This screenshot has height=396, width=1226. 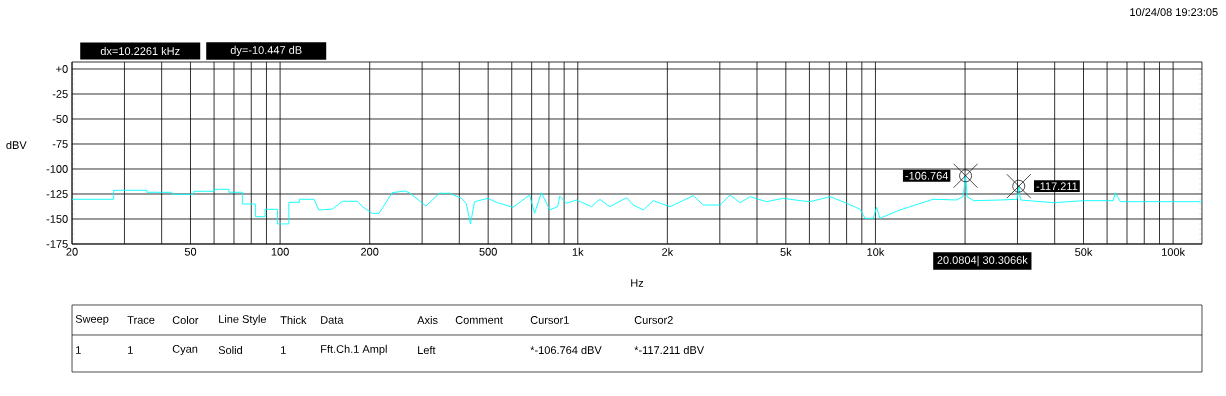 What do you see at coordinates (578, 251) in the screenshot?
I see `x-tick-label: 1k` at bounding box center [578, 251].